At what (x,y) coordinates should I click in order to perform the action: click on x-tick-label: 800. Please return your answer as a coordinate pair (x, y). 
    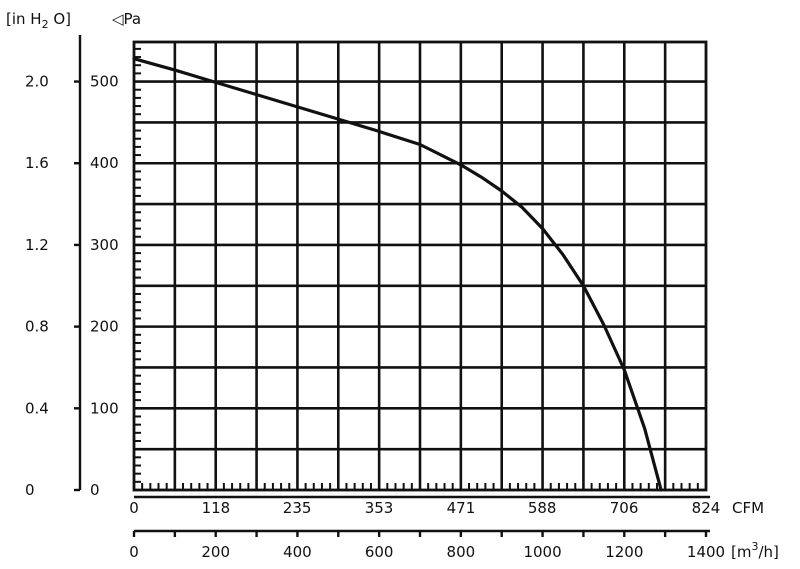
    Looking at the image, I should click on (461, 552).